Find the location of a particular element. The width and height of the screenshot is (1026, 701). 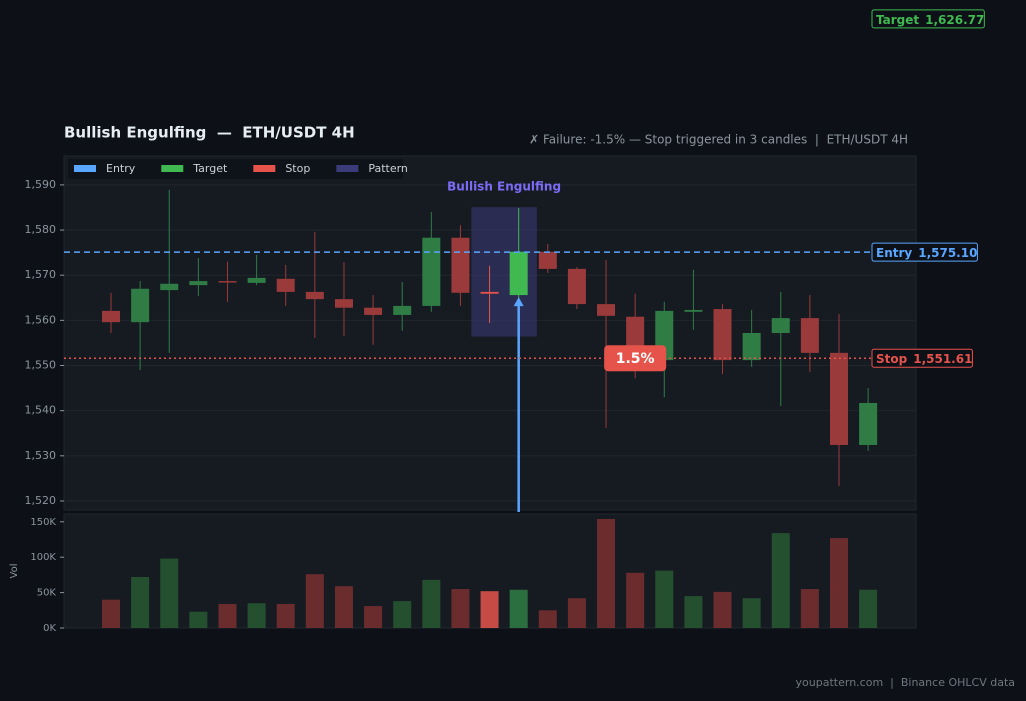

volume-y-tick-label: 100K is located at coordinates (43, 557).